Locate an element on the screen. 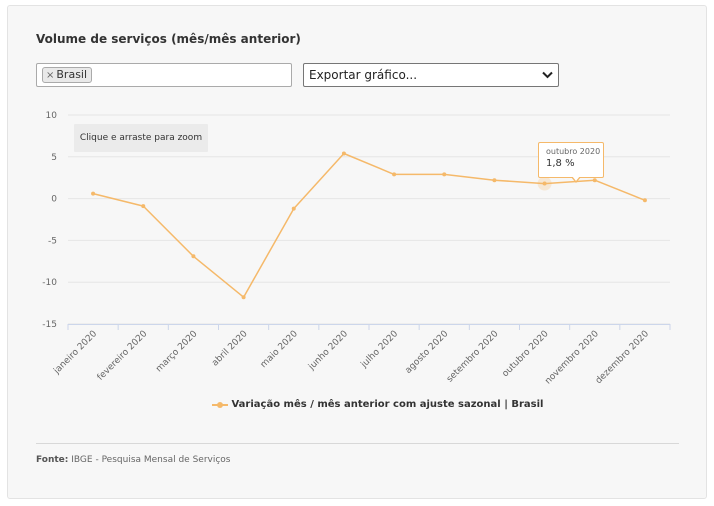  chevron-down-icon is located at coordinates (547, 75).